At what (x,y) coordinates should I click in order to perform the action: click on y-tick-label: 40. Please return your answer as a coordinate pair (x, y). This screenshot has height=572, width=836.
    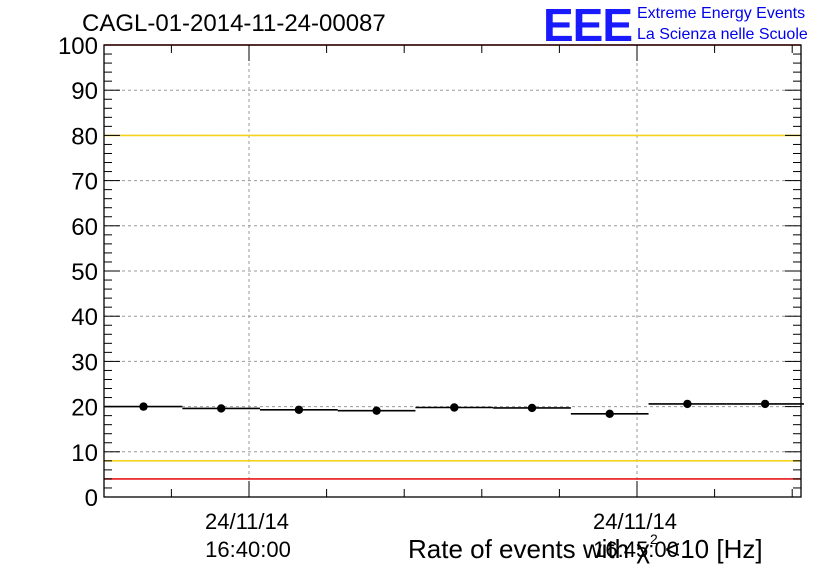
    Looking at the image, I should click on (84, 317).